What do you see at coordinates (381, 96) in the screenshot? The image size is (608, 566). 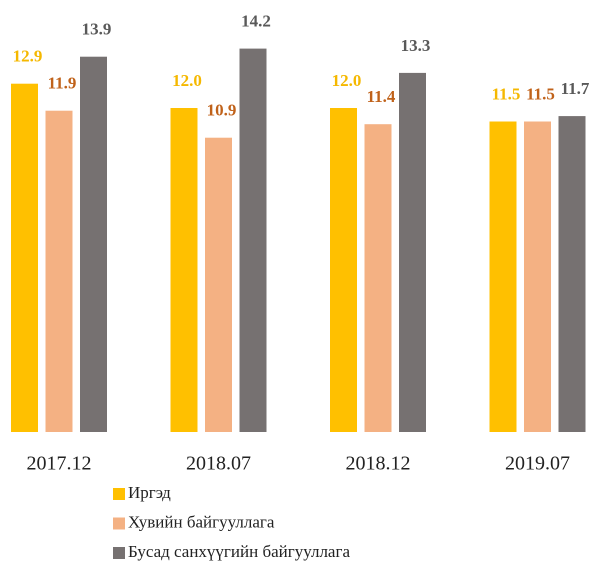 I see `data-label: 11.4` at bounding box center [381, 96].